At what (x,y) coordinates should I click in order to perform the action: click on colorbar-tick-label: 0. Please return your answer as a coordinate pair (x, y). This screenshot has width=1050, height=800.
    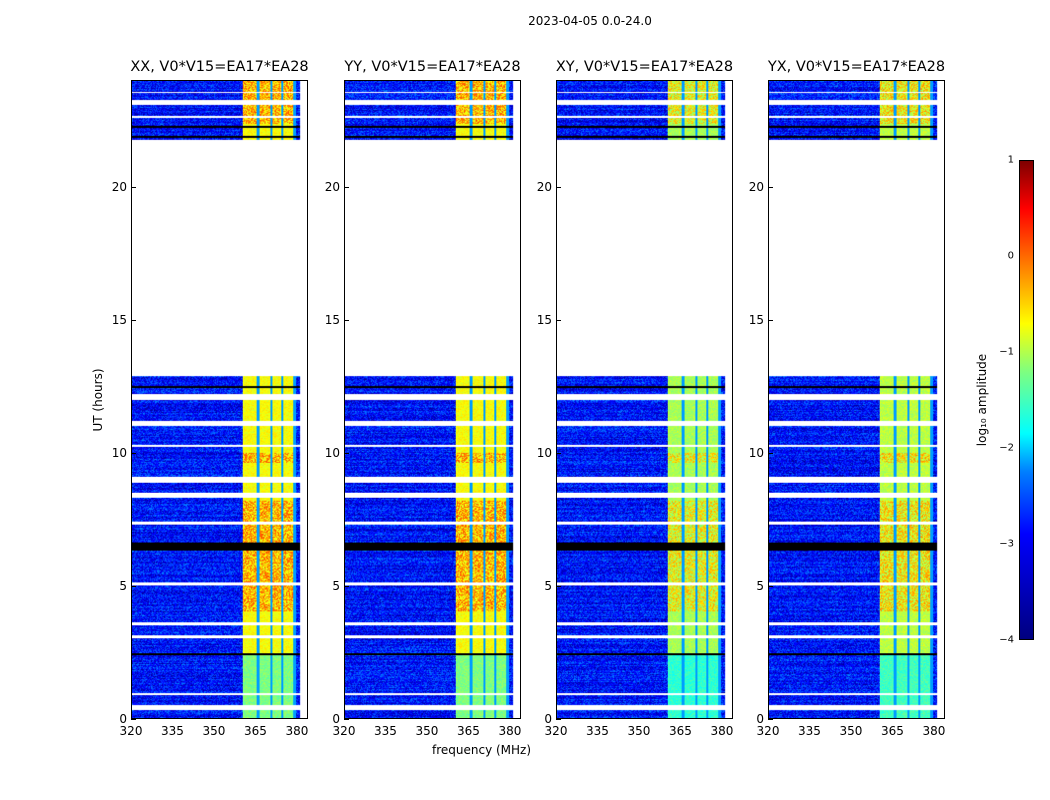
    Looking at the image, I should click on (1010, 256).